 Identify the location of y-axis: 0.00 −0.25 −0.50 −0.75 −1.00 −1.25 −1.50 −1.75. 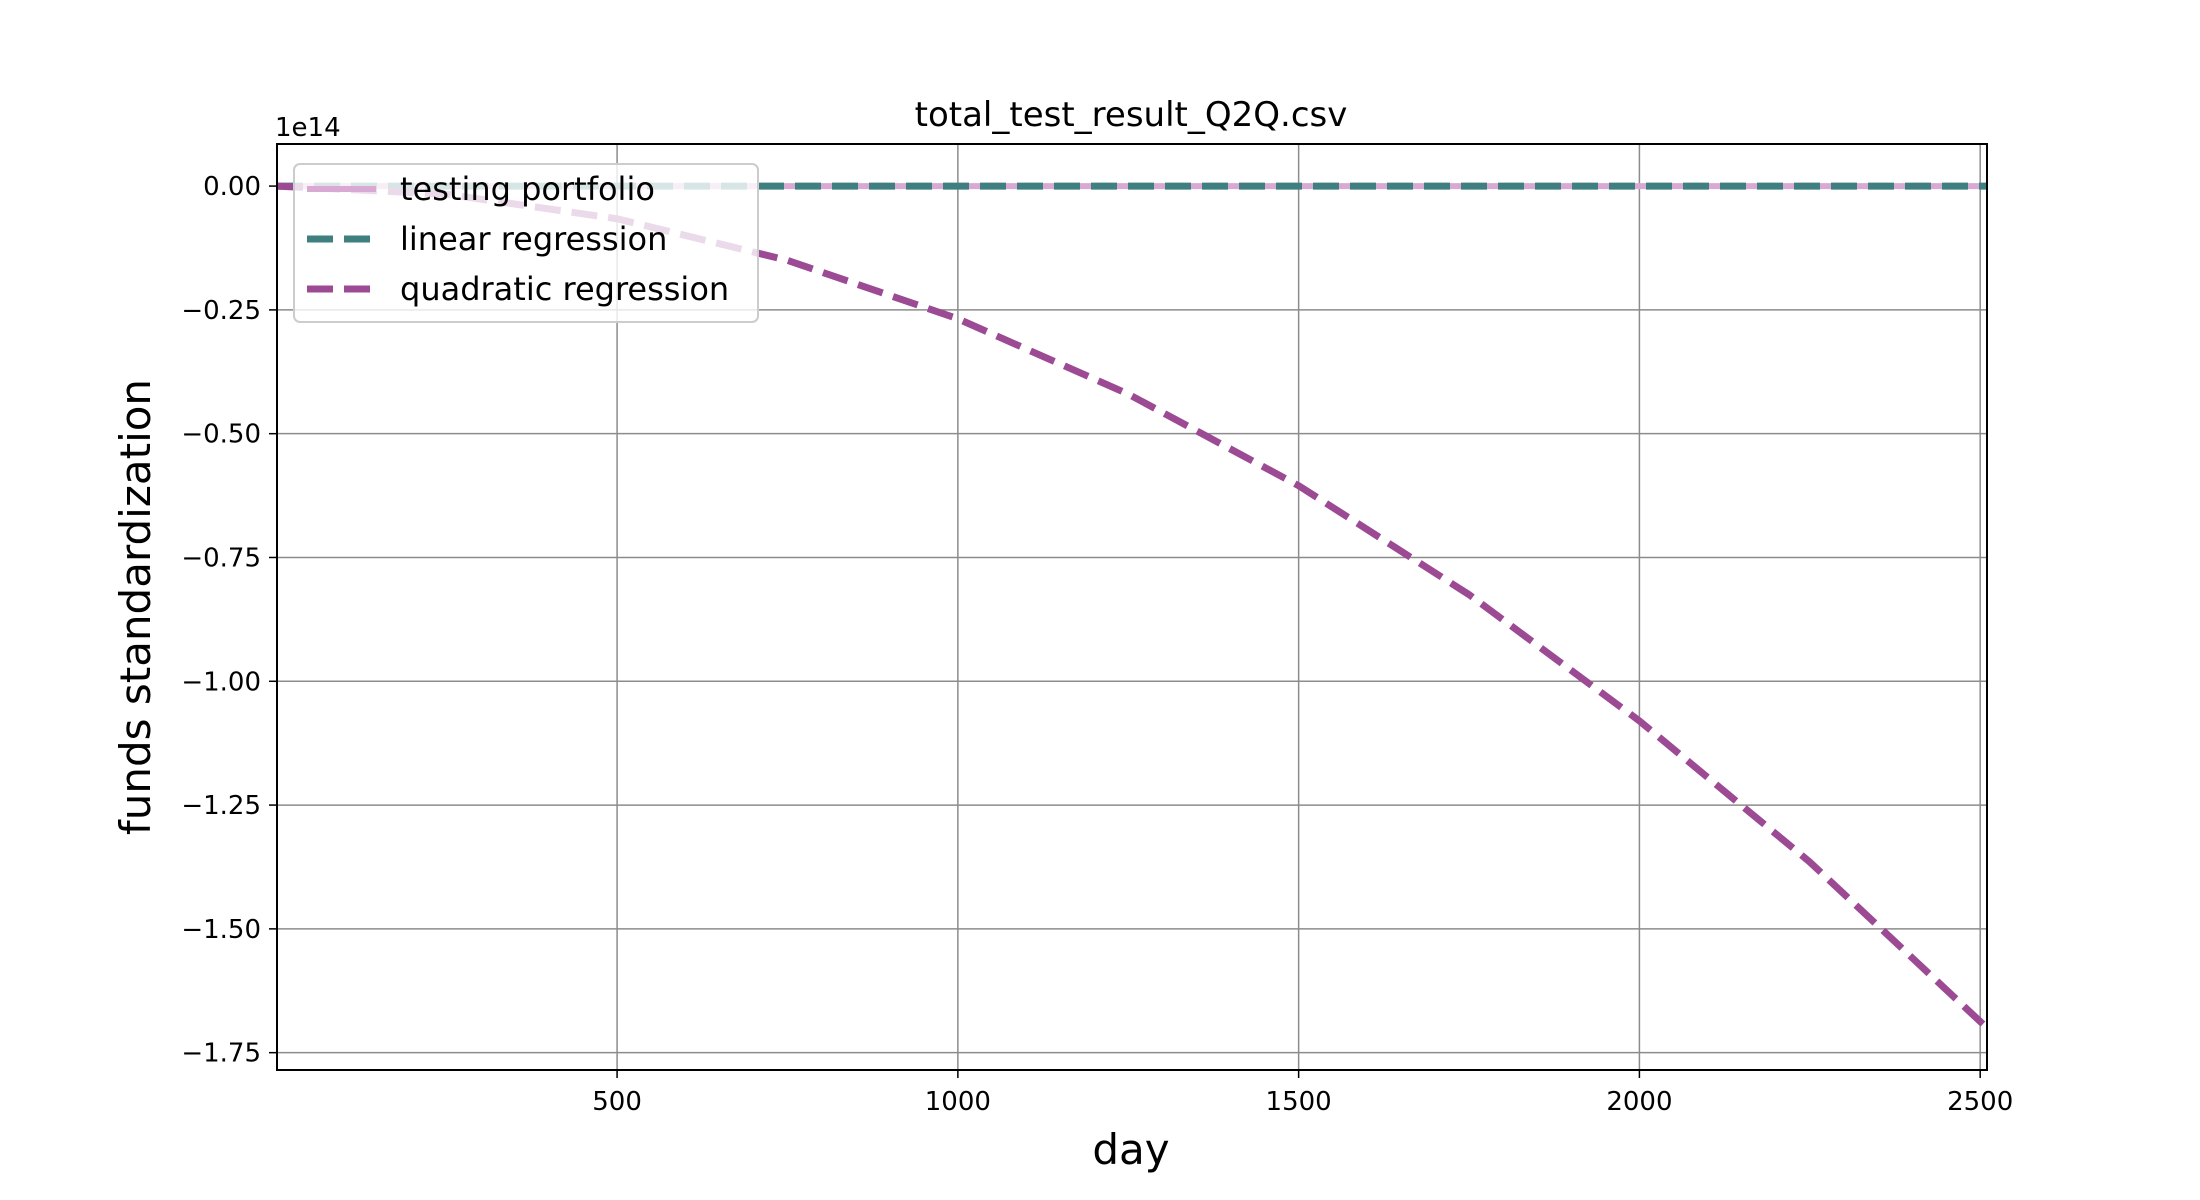
(229, 620).